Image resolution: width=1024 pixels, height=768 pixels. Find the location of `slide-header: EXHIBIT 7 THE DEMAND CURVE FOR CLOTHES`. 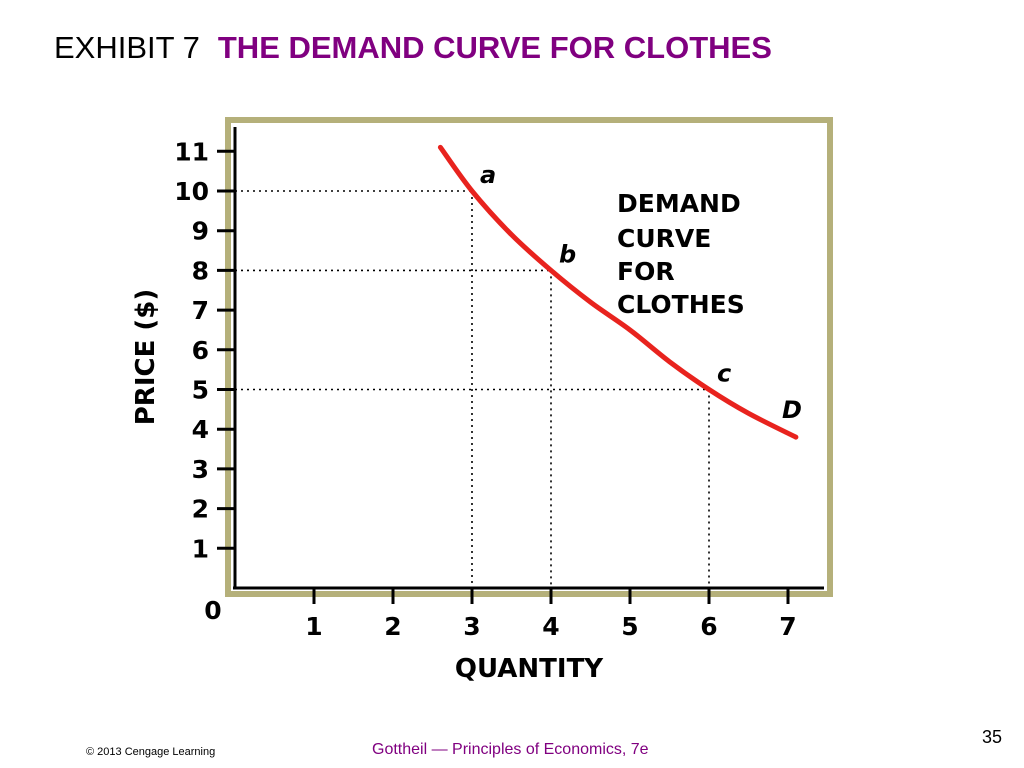

slide-header: EXHIBIT 7 THE DEMAND CURVE FOR CLOTHES is located at coordinates (413, 48).